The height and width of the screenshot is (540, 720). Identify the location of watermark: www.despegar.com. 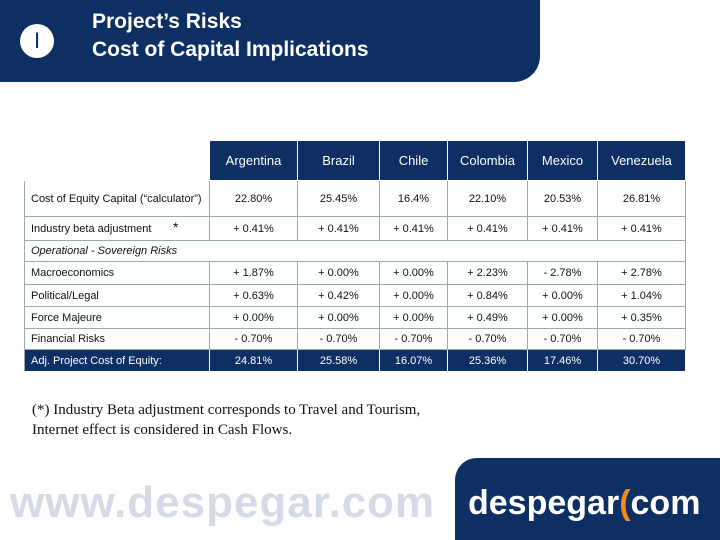
(223, 502).